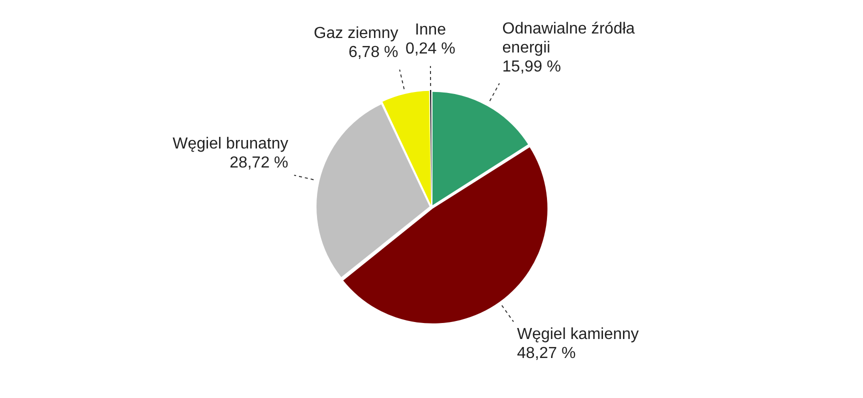  Describe the element at coordinates (430, 49) in the screenshot. I see `data-label: 0,24 %` at that location.